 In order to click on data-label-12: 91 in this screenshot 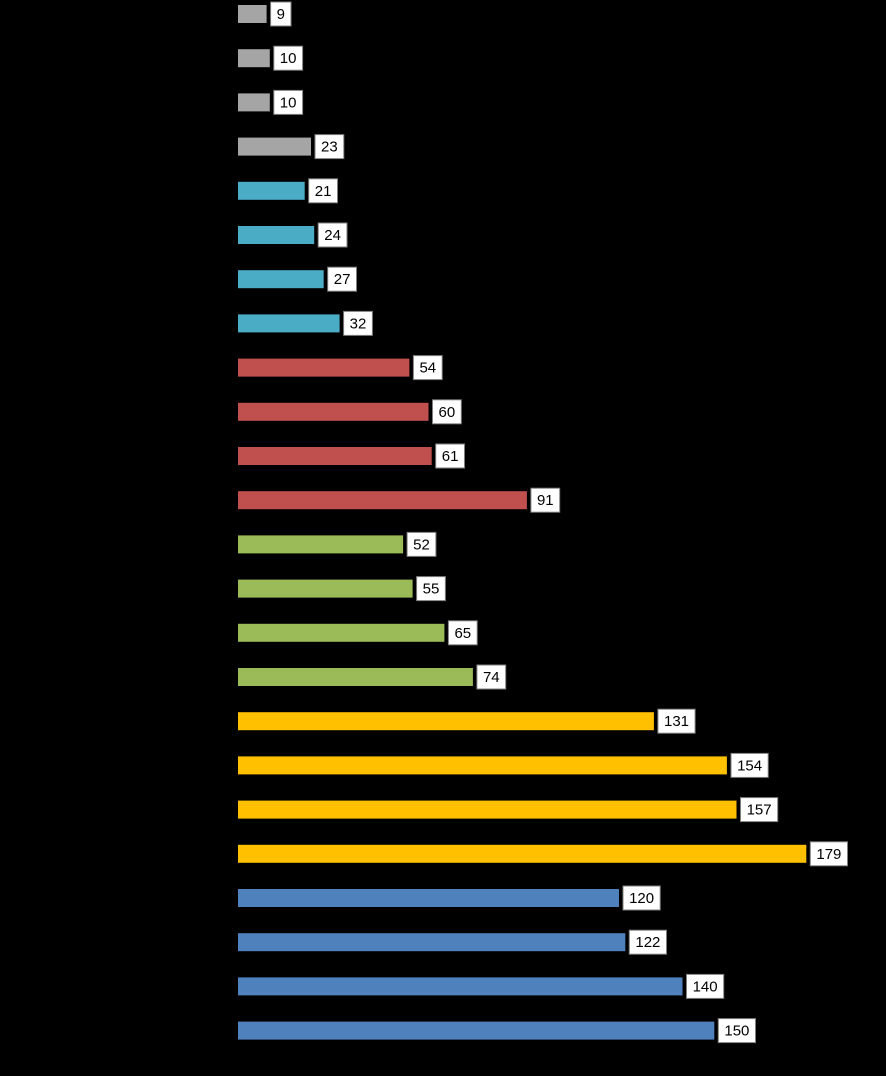, I will do `click(545, 500)`.